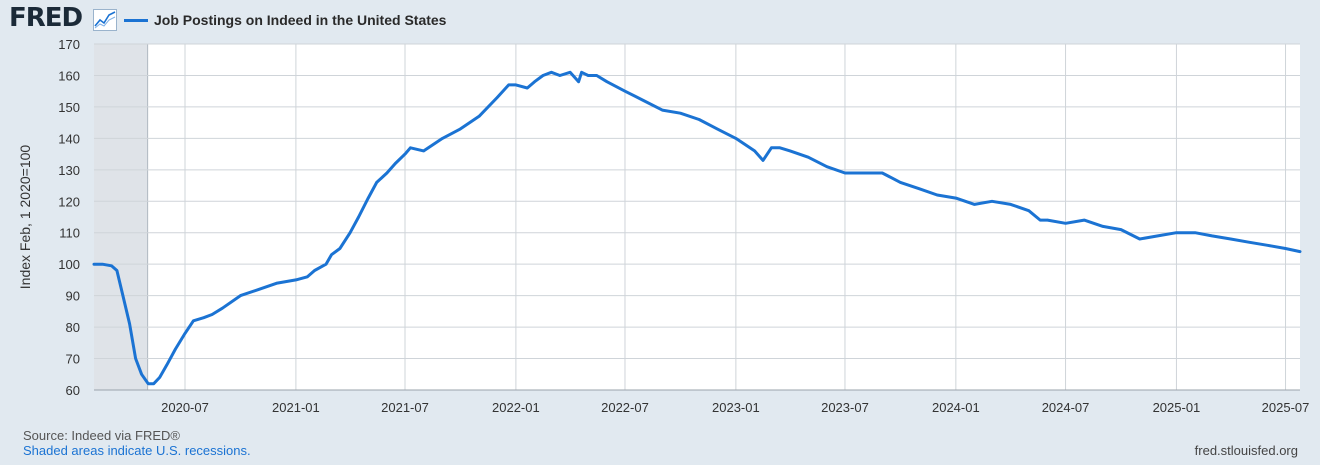  What do you see at coordinates (46, 18) in the screenshot?
I see `fred-logo: FRED` at bounding box center [46, 18].